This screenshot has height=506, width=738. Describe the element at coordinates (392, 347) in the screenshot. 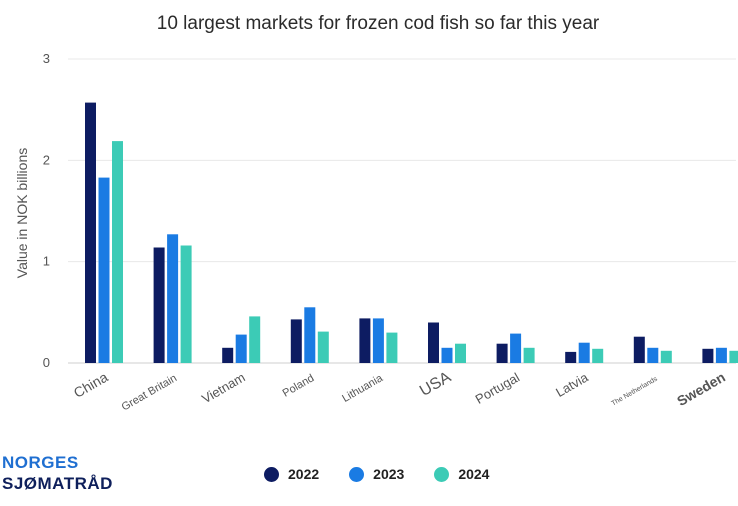

I see `bar-2024-lithuania` at that location.